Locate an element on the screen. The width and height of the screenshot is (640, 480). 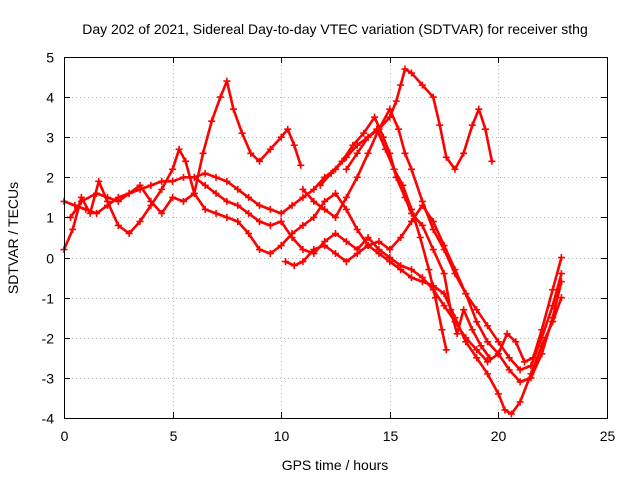
y-axis-label: SDTVAR / TECUs is located at coordinates (13, 238).